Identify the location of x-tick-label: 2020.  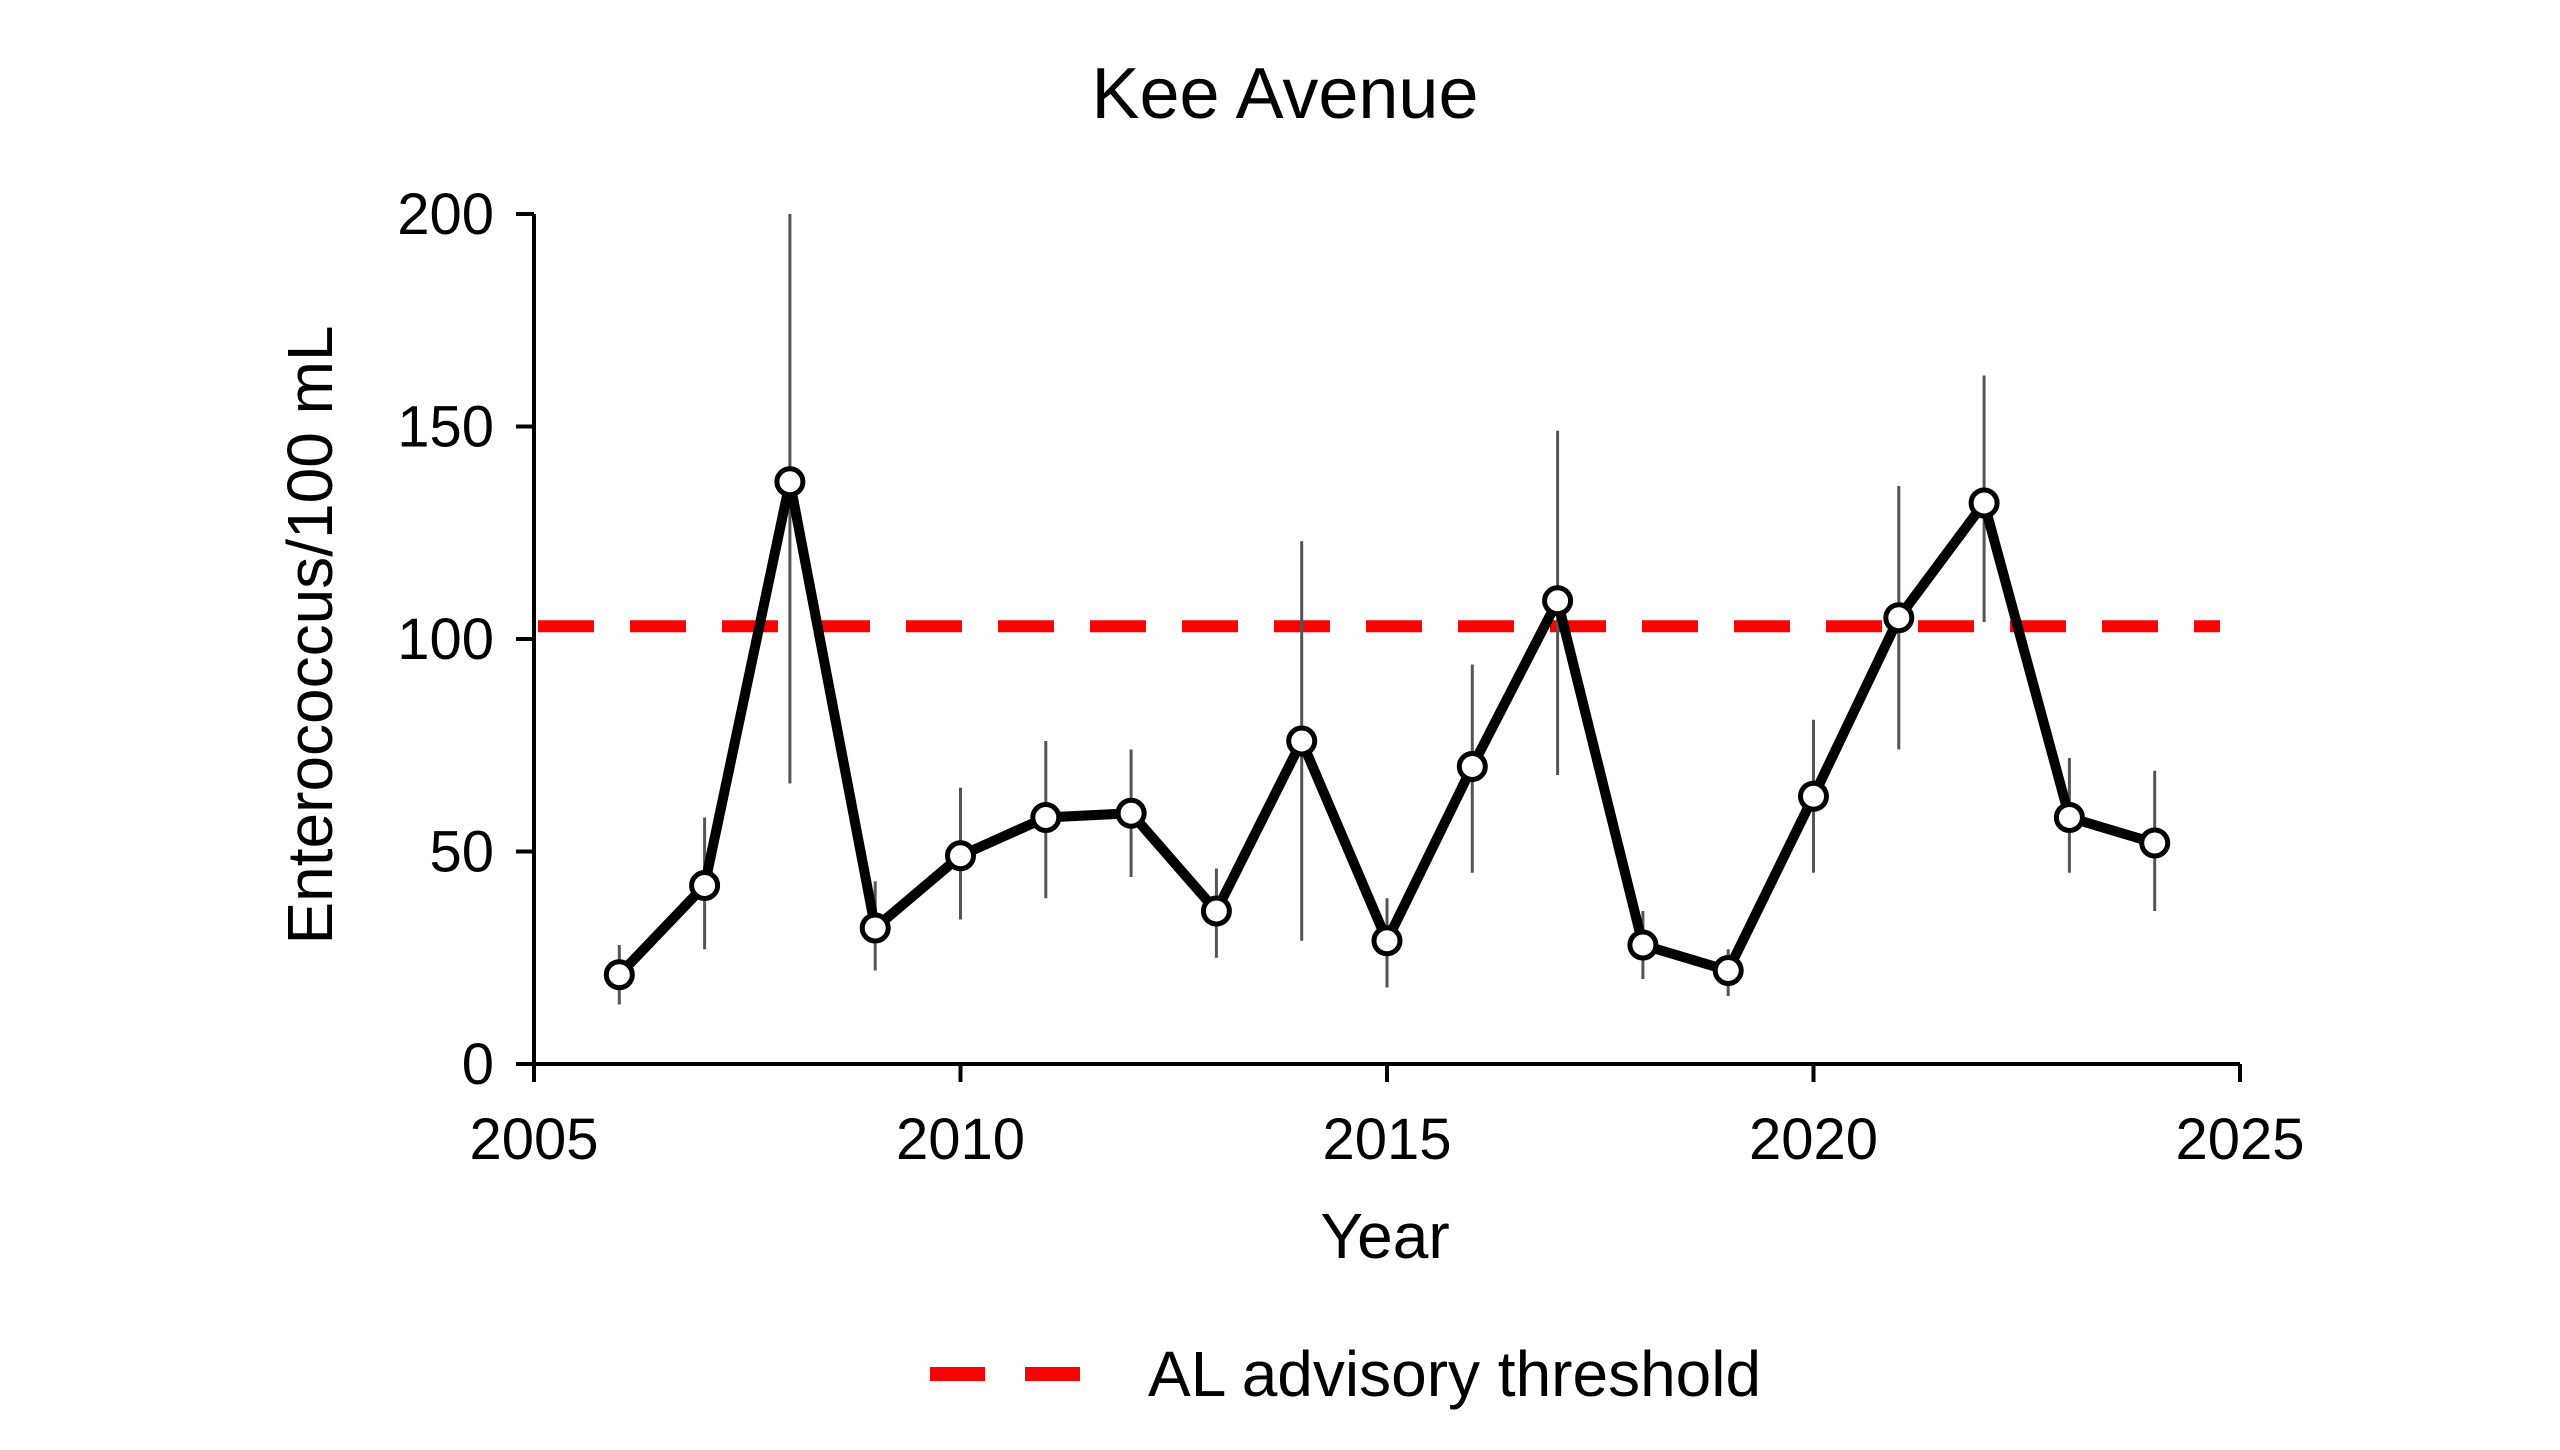
(1813, 1139).